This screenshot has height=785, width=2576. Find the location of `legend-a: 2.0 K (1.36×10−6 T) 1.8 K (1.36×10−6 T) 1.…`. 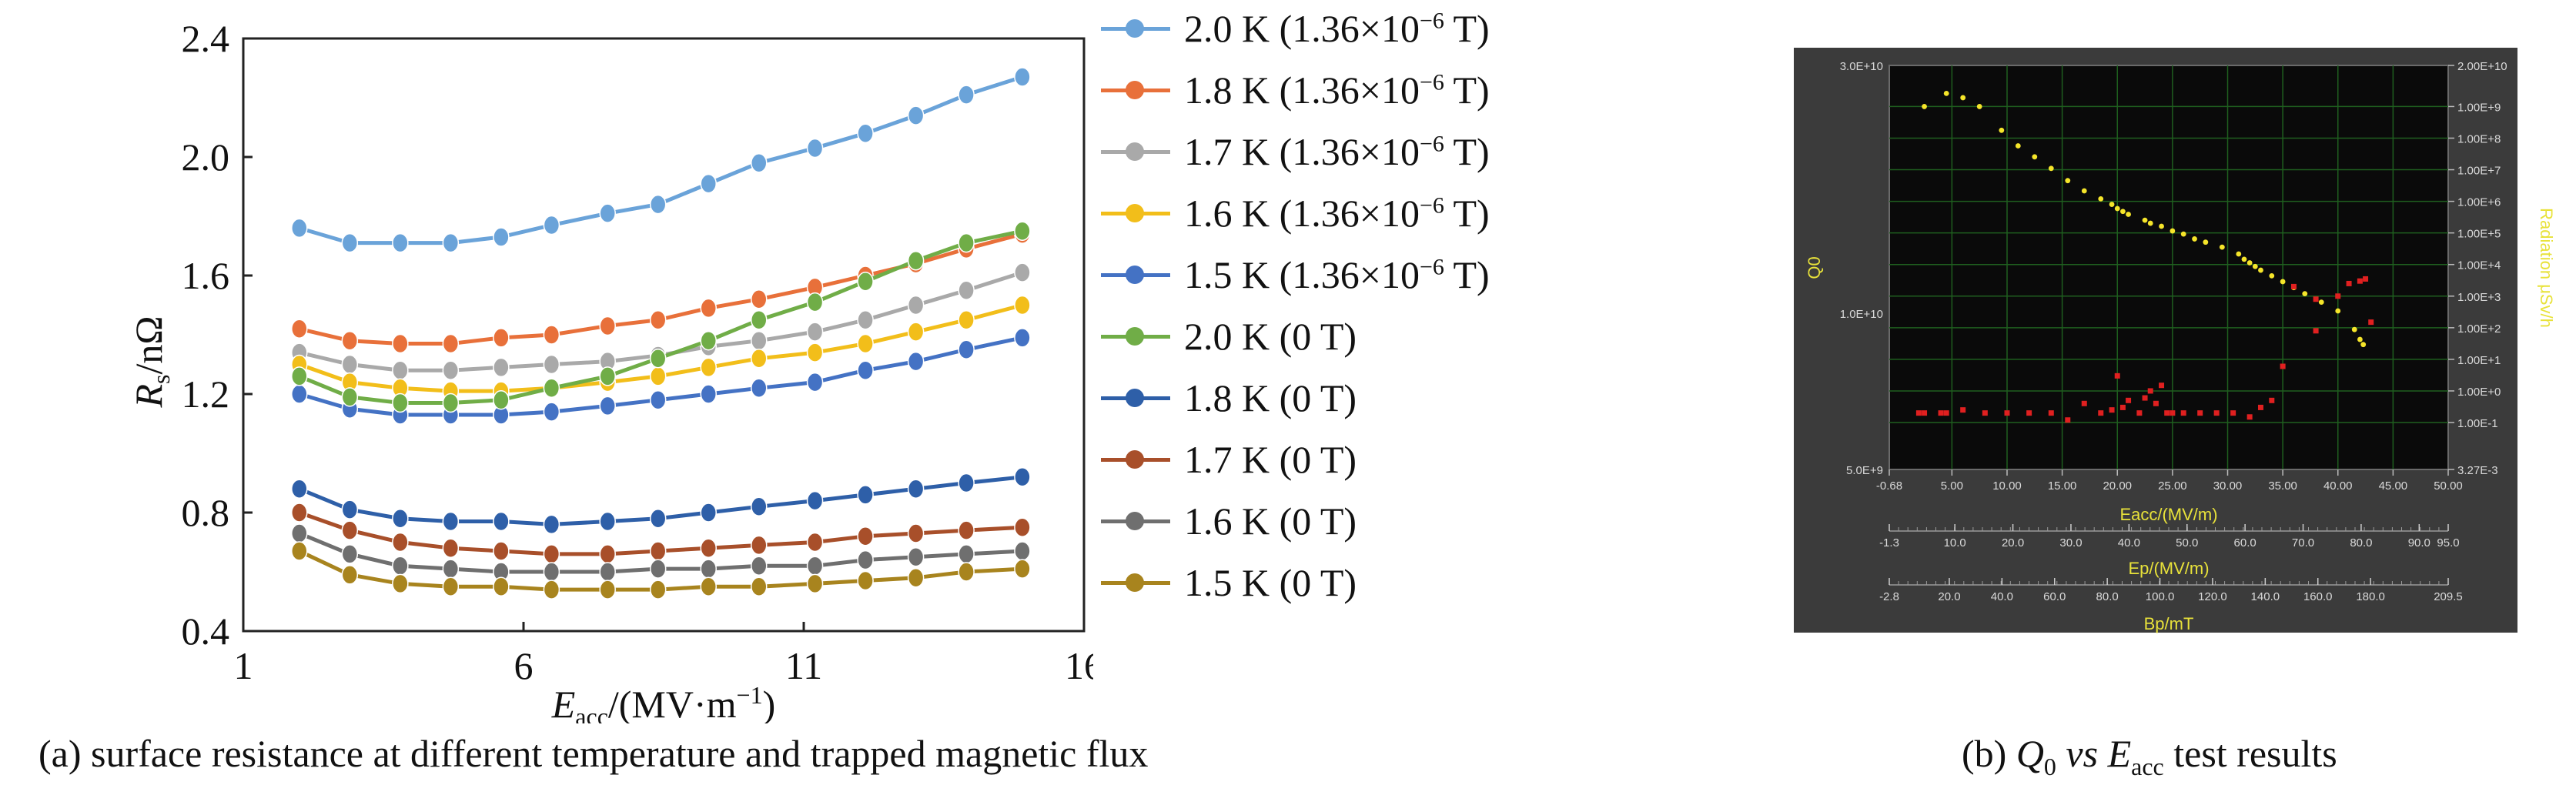

legend-a: 2.0 K (1.36×10−6 T) 1.8 K (1.36×10−6 T) 1.… is located at coordinates (1316, 319).